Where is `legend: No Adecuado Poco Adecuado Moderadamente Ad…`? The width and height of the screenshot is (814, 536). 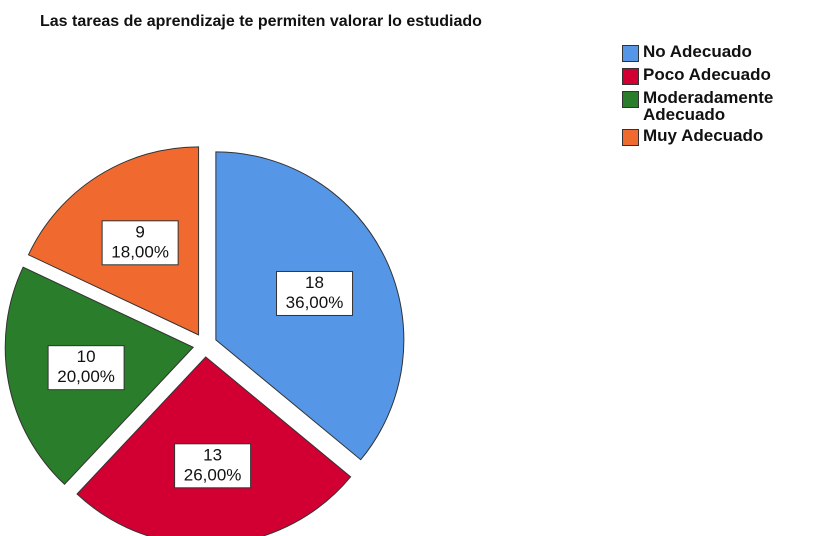
legend: No Adecuado Poco Adecuado Moderadamente Ad… is located at coordinates (717, 96).